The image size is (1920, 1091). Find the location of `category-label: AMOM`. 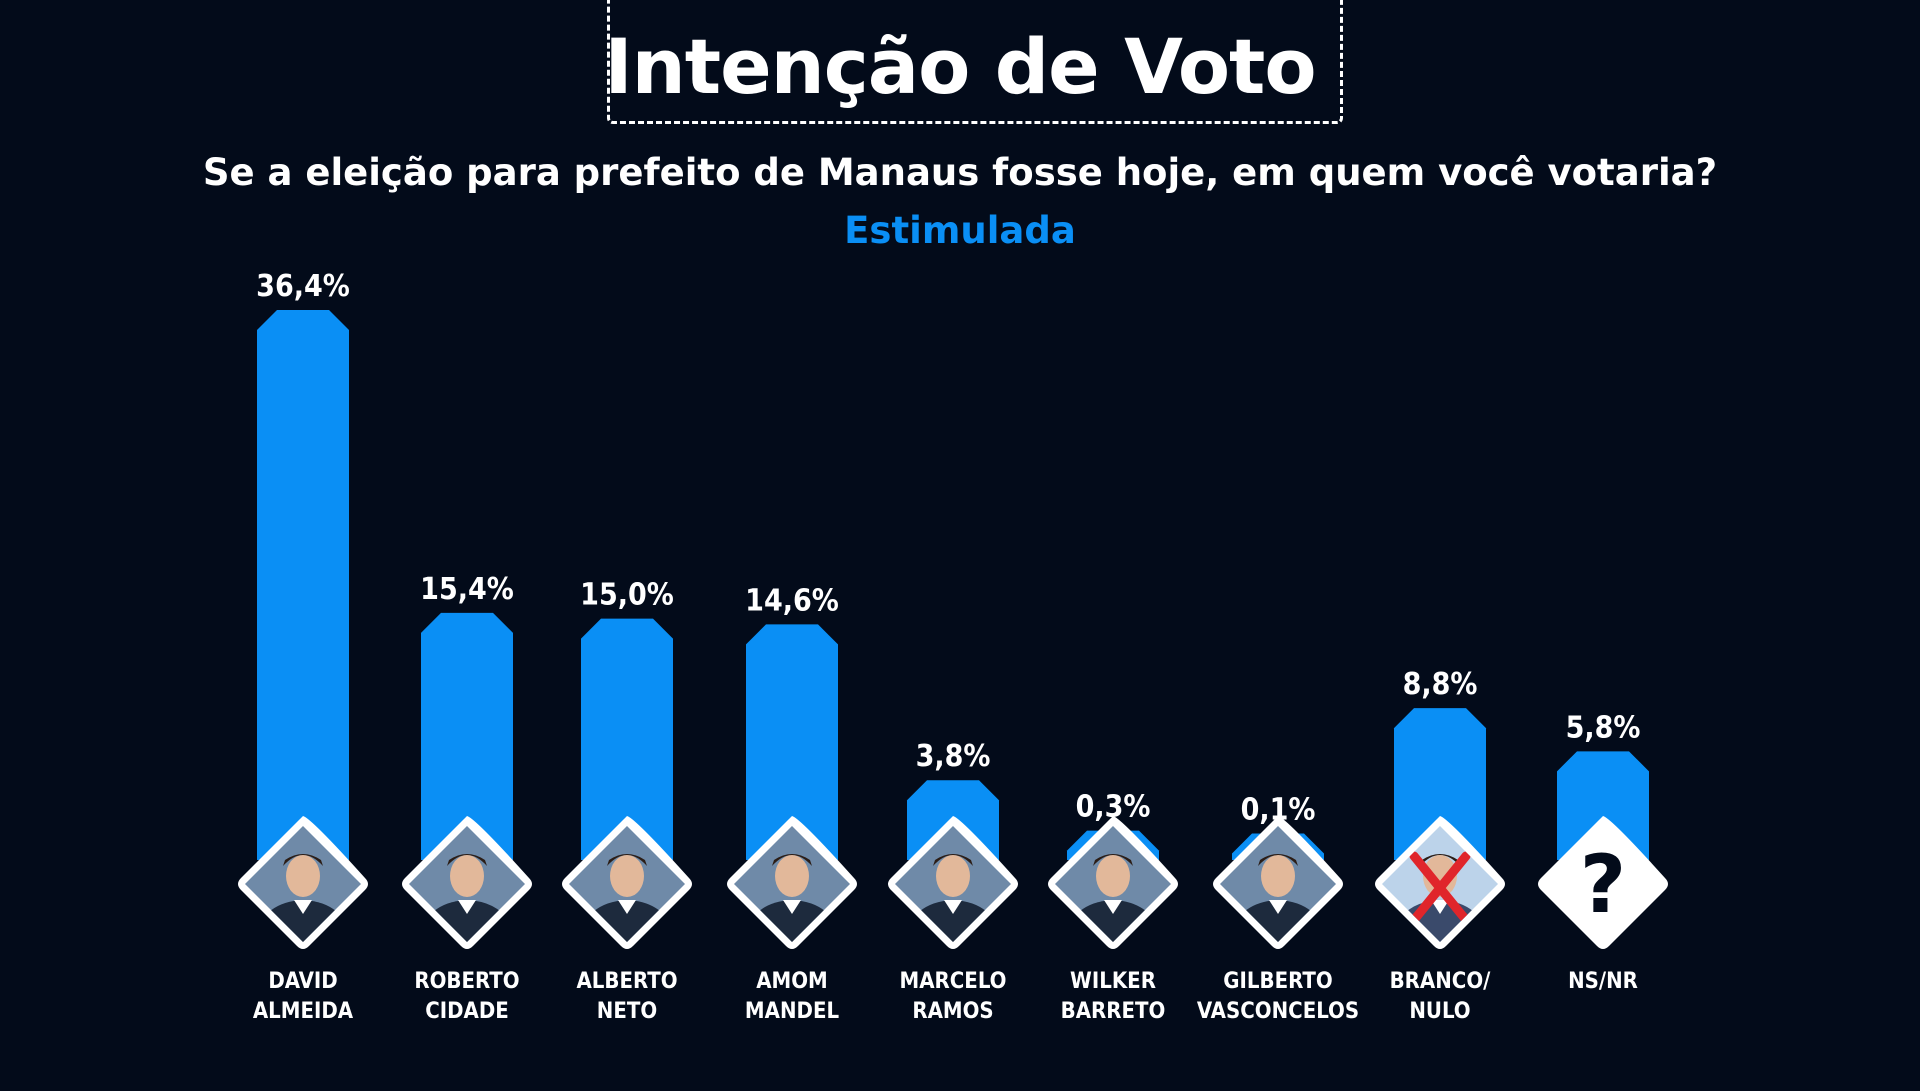

category-label: AMOM is located at coordinates (792, 981).